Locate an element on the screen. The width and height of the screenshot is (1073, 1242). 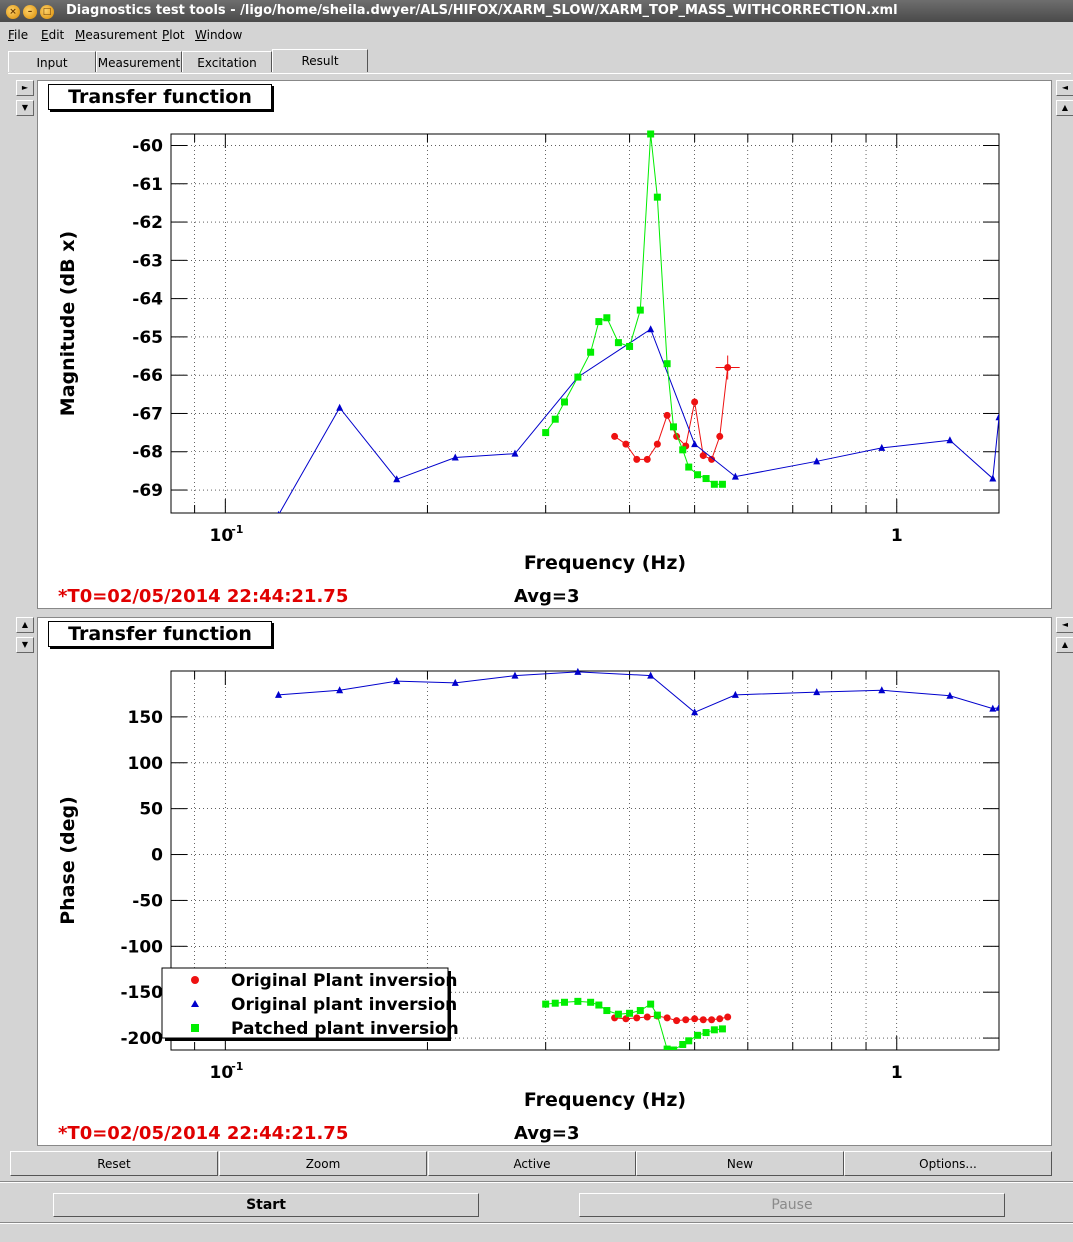
separator is located at coordinates (536, 1182).